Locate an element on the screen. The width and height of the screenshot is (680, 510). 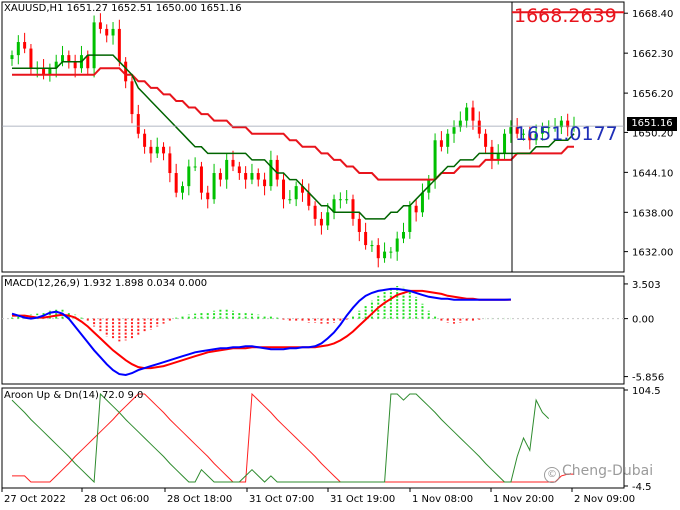
watermark: © Cheng-Dubai is located at coordinates (598, 473).